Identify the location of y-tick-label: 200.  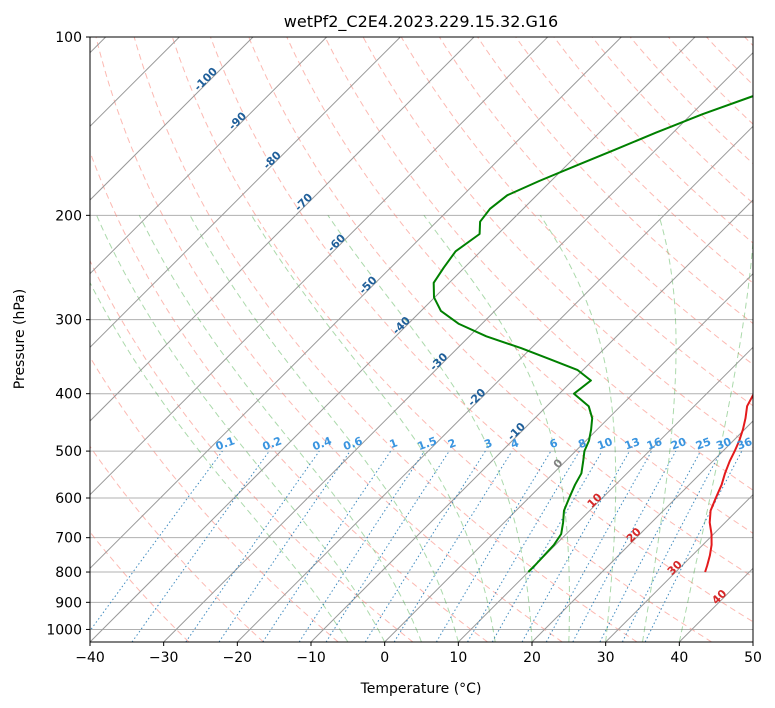
(68, 216).